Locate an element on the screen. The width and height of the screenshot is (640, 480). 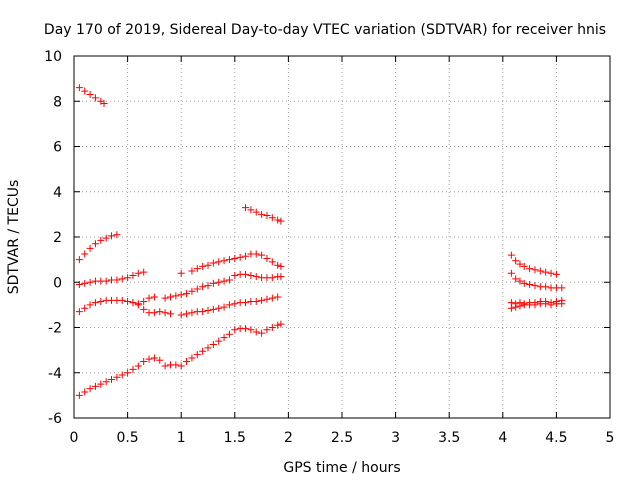
y-tick-label: -2 is located at coordinates (55, 329).